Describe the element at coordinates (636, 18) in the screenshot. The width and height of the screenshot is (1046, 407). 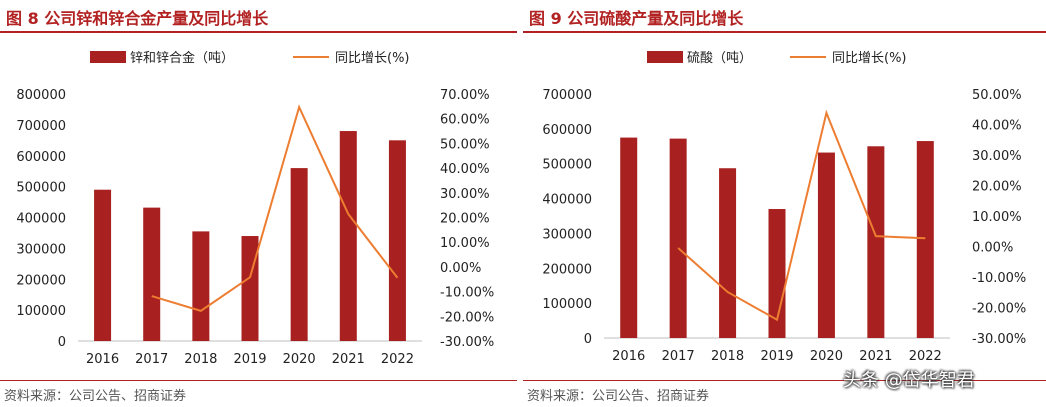
I see `chart-title: 图 9 公司硫酸产量及同比增长` at that location.